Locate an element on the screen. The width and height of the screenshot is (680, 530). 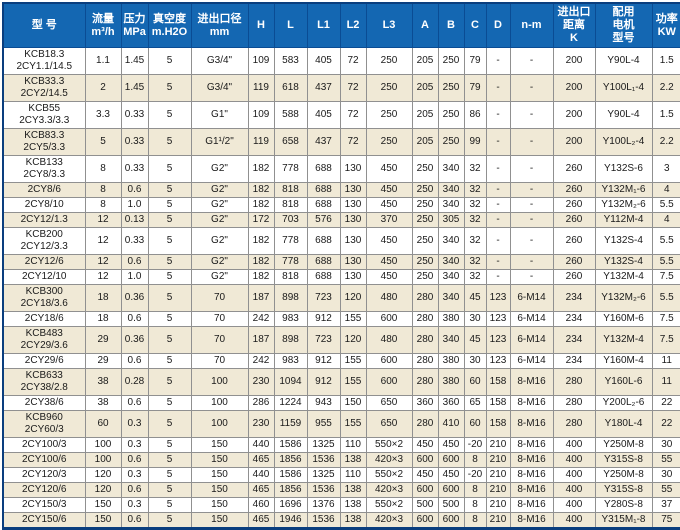
cell-power: 3 is located at coordinates (665, 169).